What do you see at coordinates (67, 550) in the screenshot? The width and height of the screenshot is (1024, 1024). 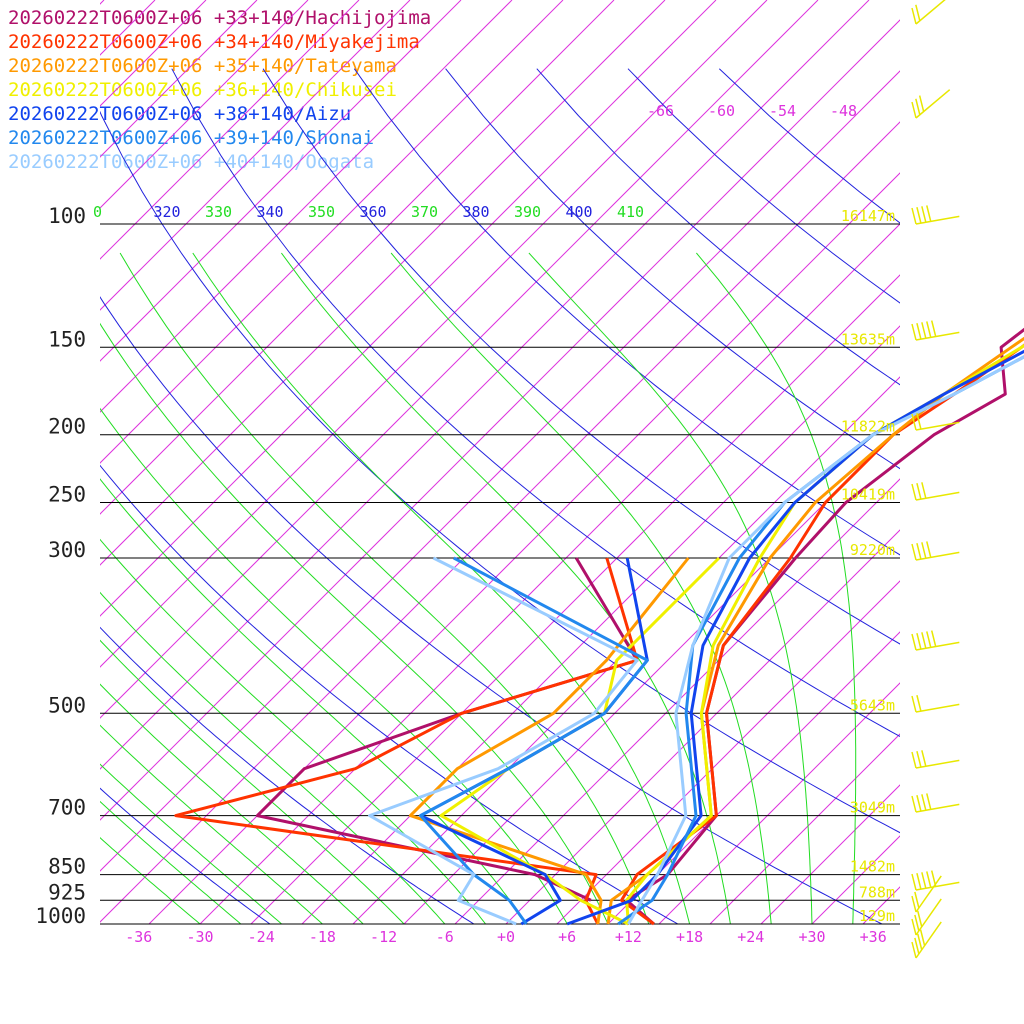 I see `pressure-label: 300` at bounding box center [67, 550].